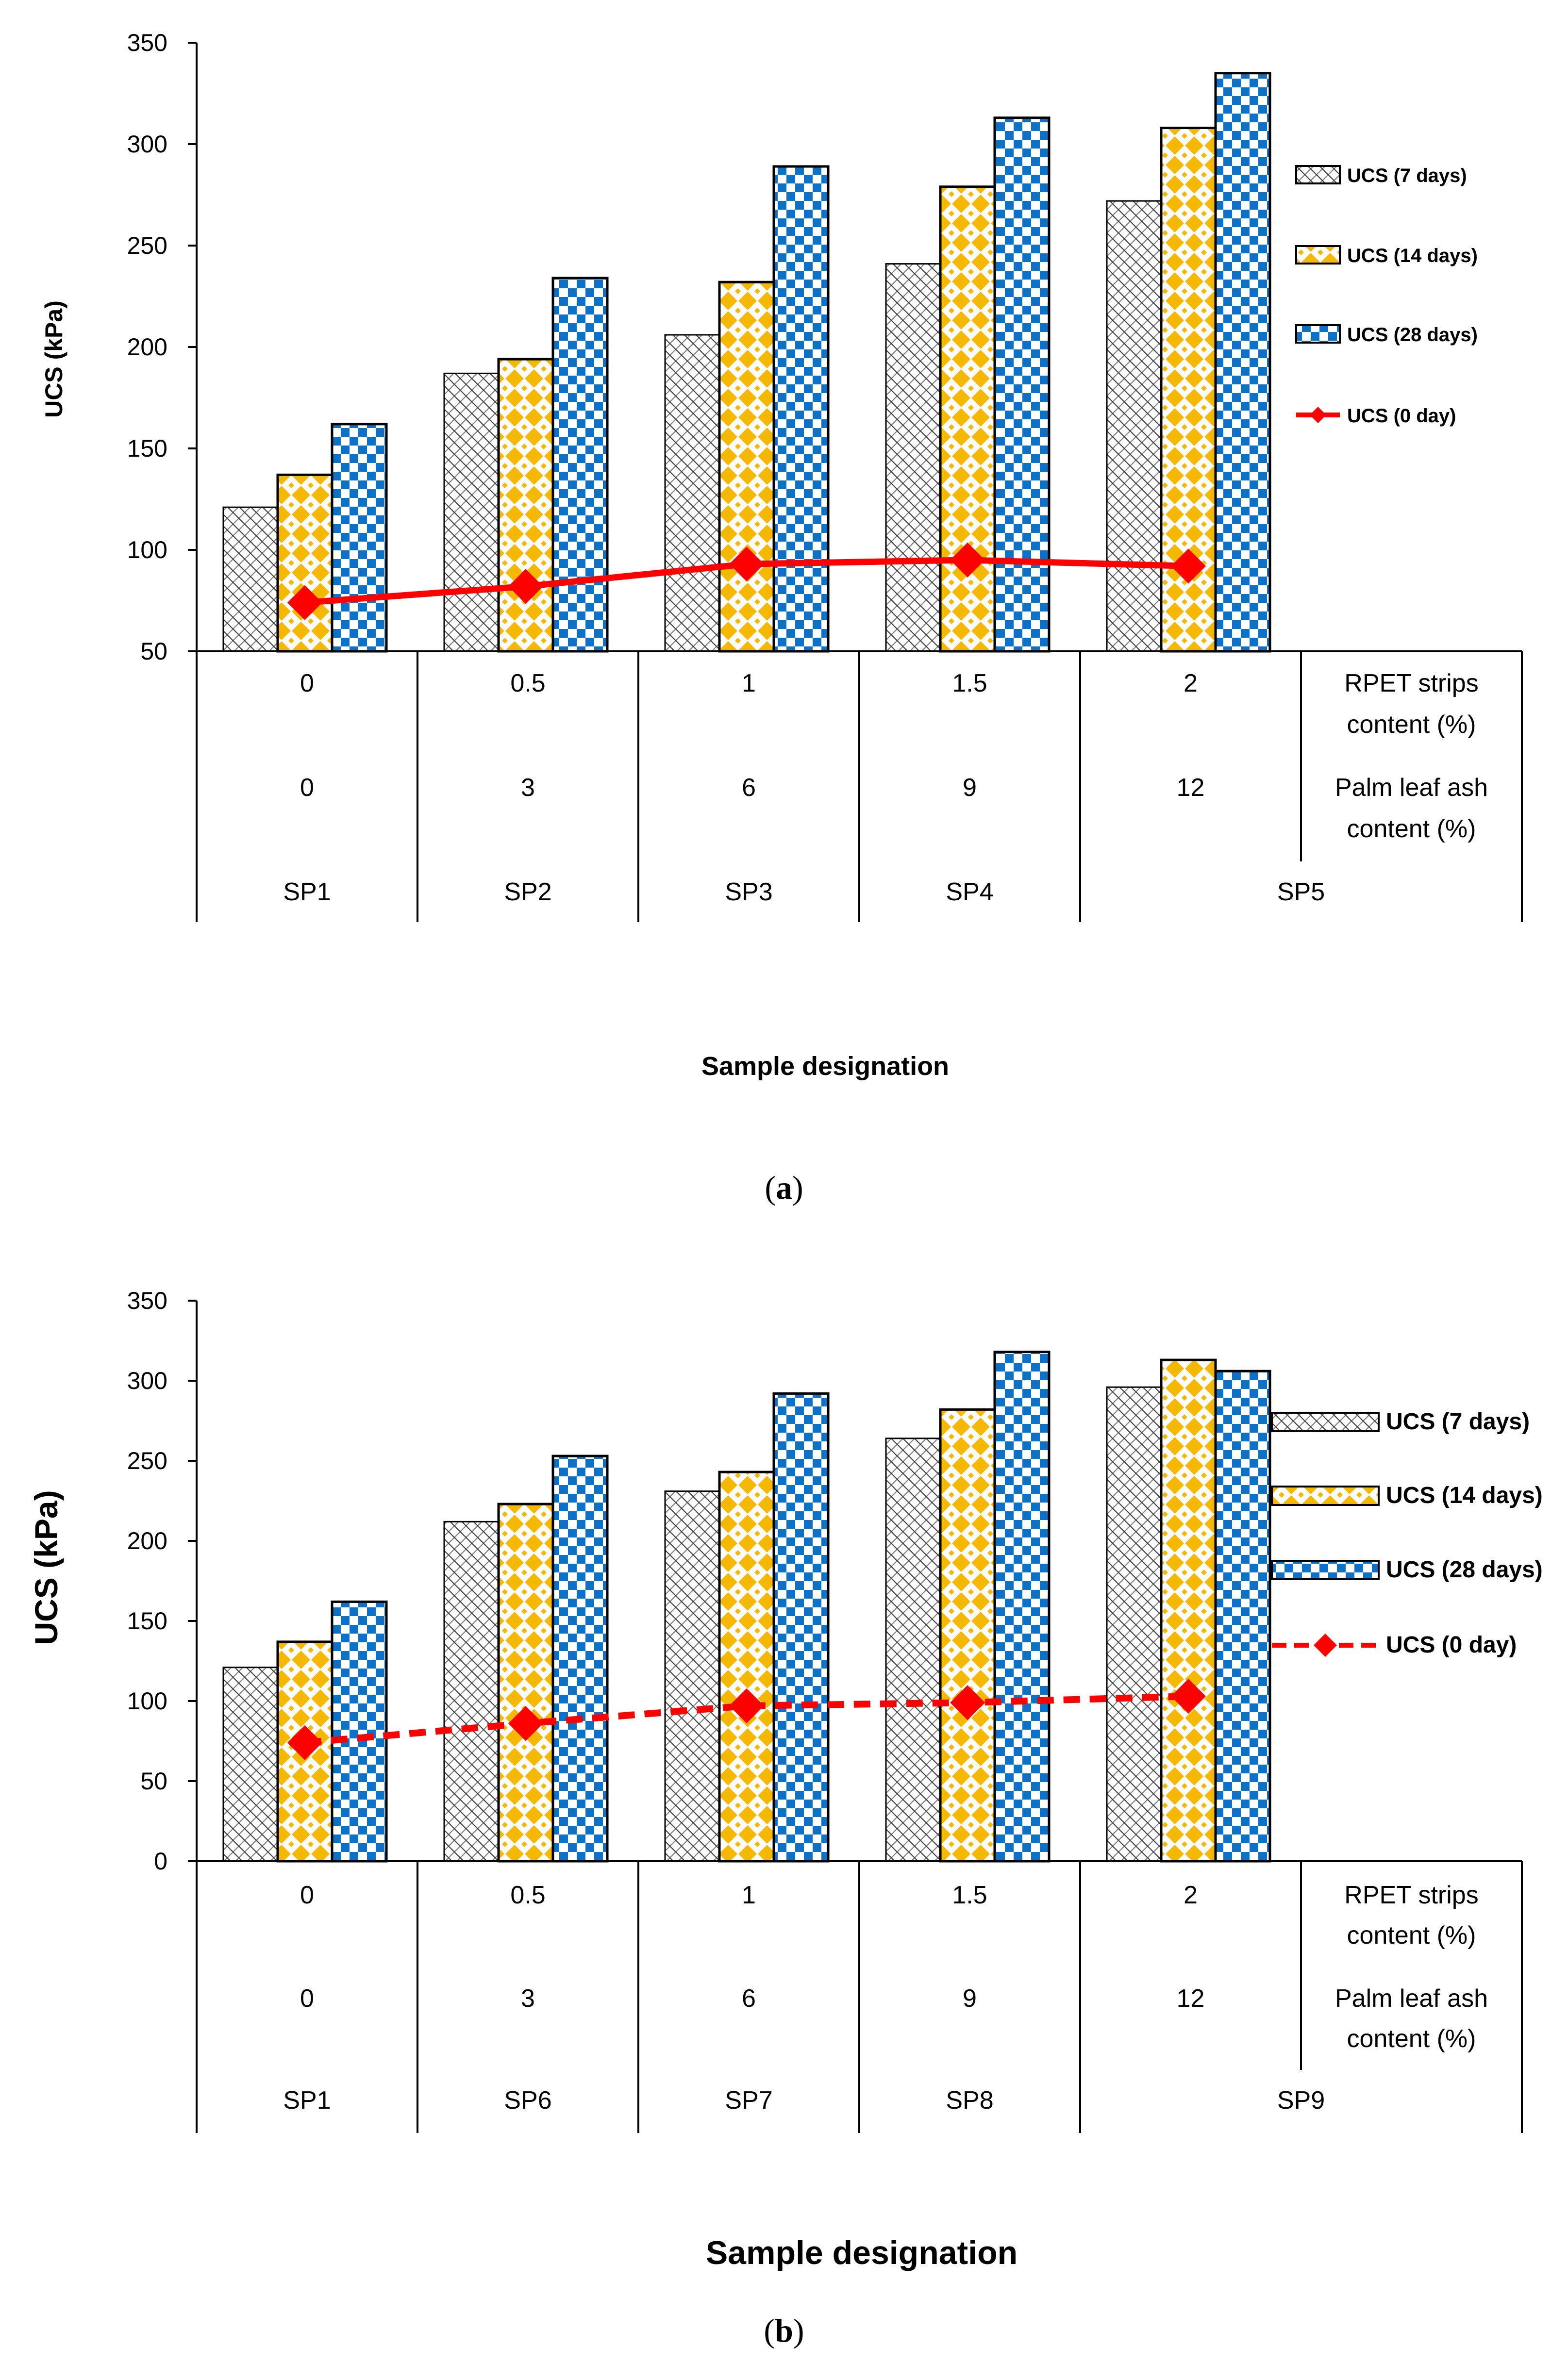  I want to click on y-tick-labels: 50 100 150 200 250 300 350, so click(147, 347).